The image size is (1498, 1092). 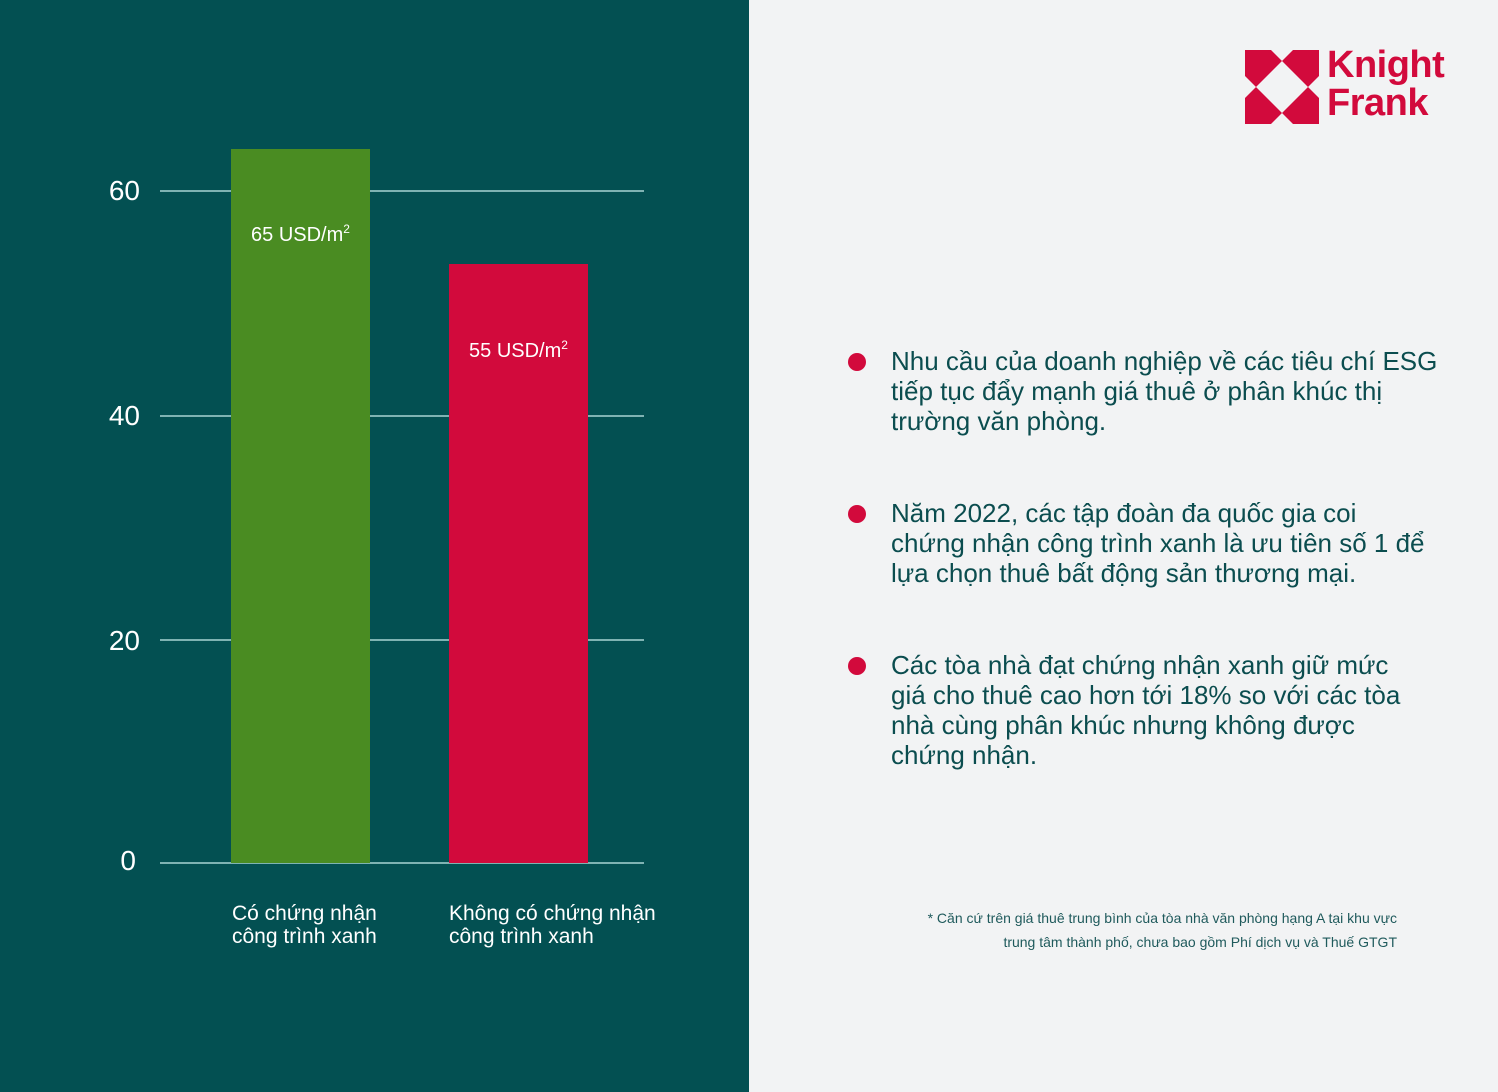 I want to click on y-tick-60: 60, so click(x=124, y=190).